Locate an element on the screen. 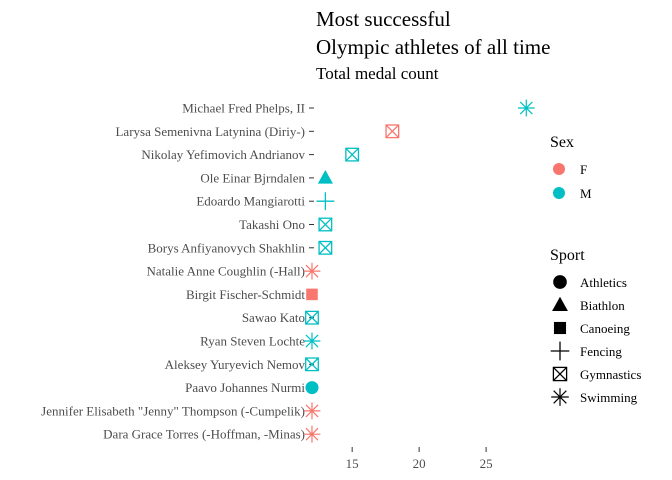 This screenshot has height=480, width=672. legend-sport-label: Biathlon is located at coordinates (602, 305).